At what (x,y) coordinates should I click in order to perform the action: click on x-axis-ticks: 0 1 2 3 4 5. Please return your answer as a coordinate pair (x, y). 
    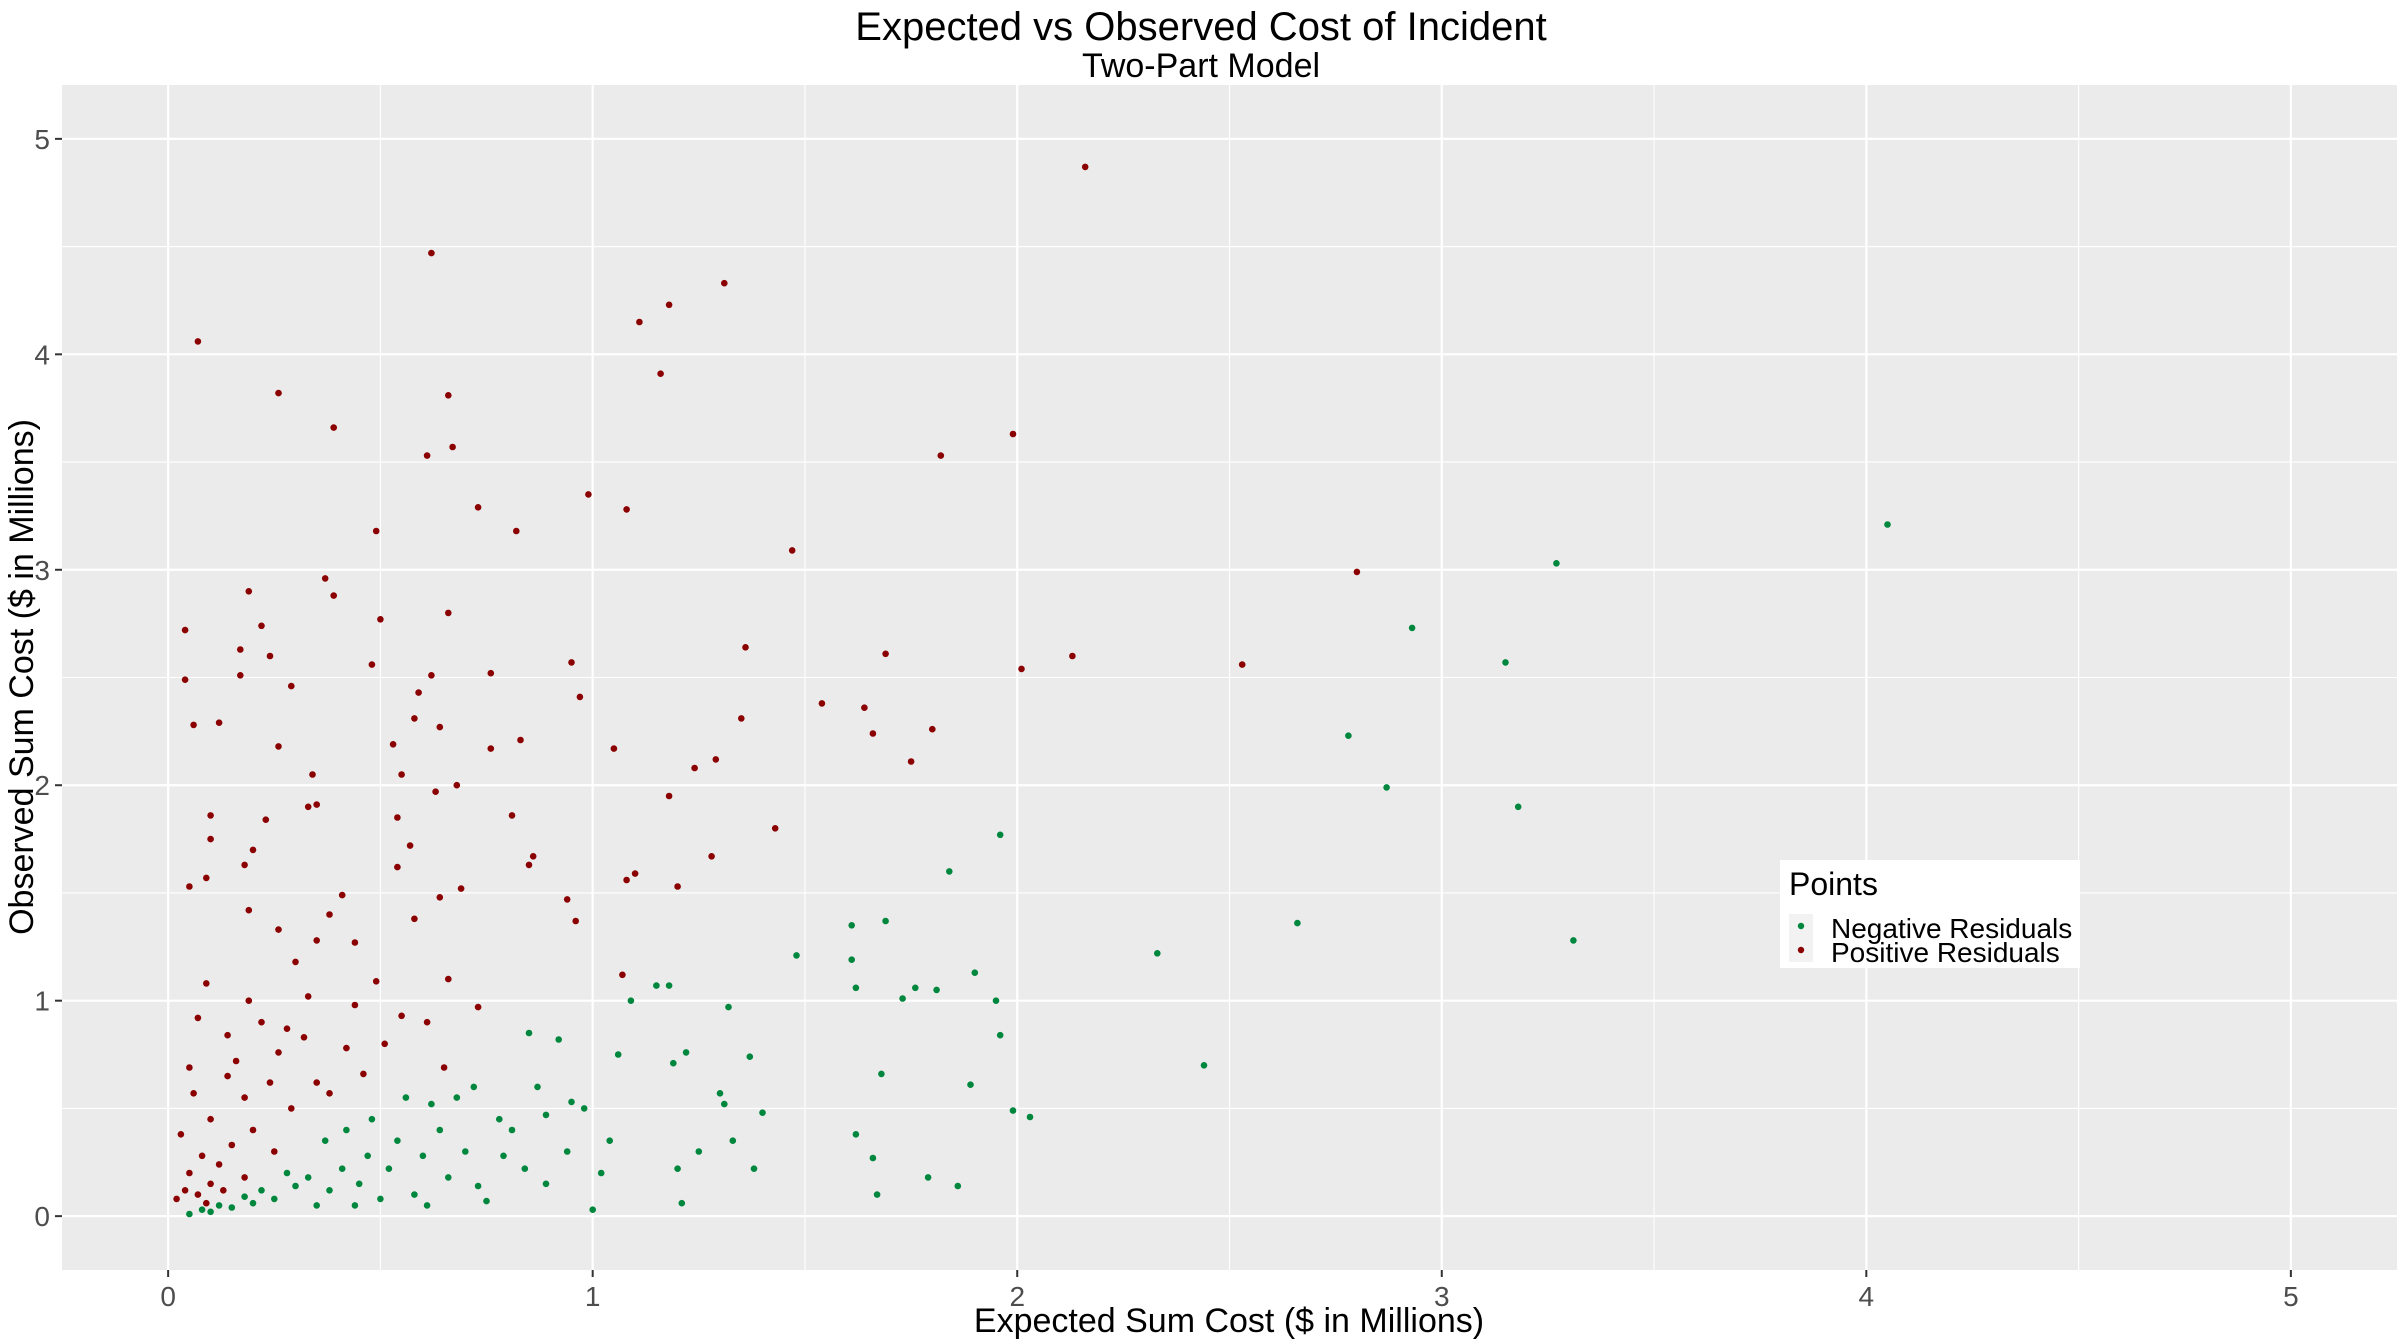
    Looking at the image, I should click on (1229, 1291).